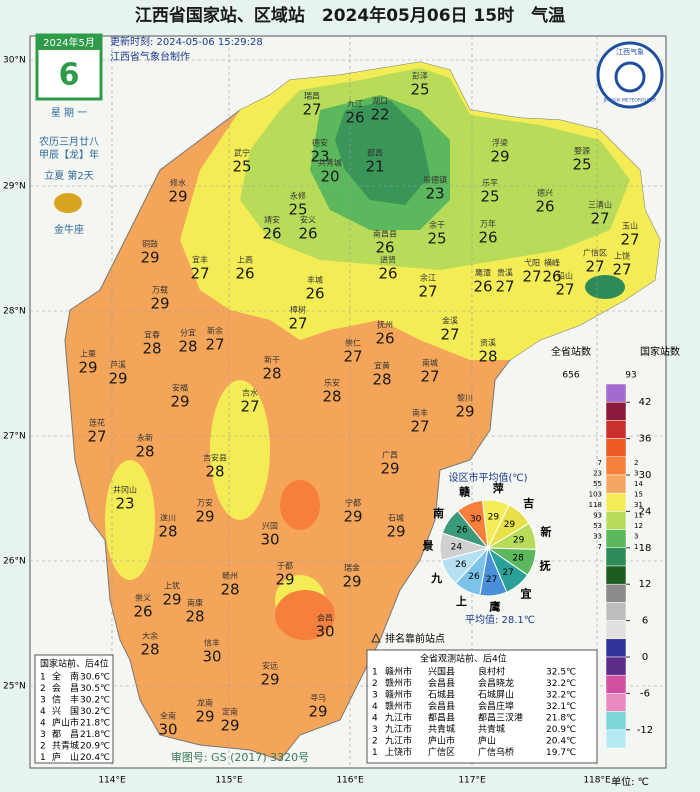 The width and height of the screenshot is (700, 792). What do you see at coordinates (200, 260) in the screenshot?
I see `station-name: 宜丰` at bounding box center [200, 260].